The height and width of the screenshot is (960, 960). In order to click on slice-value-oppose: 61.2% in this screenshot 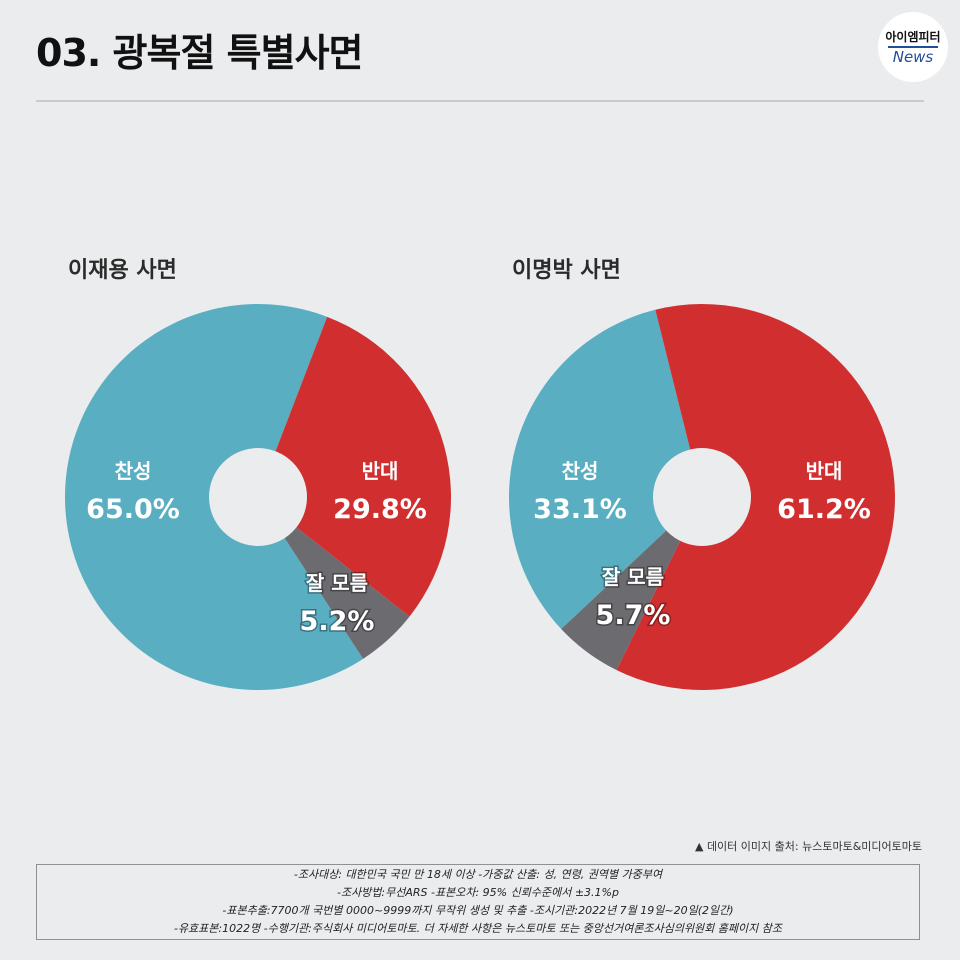, I will do `click(824, 509)`.